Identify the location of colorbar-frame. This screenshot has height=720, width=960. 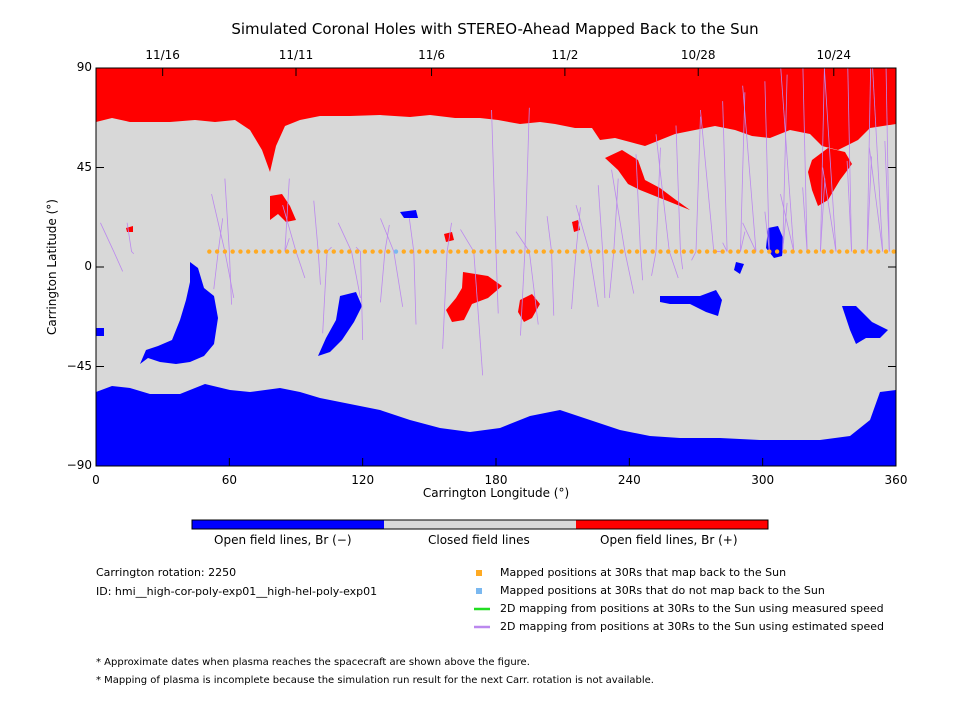
(480, 524).